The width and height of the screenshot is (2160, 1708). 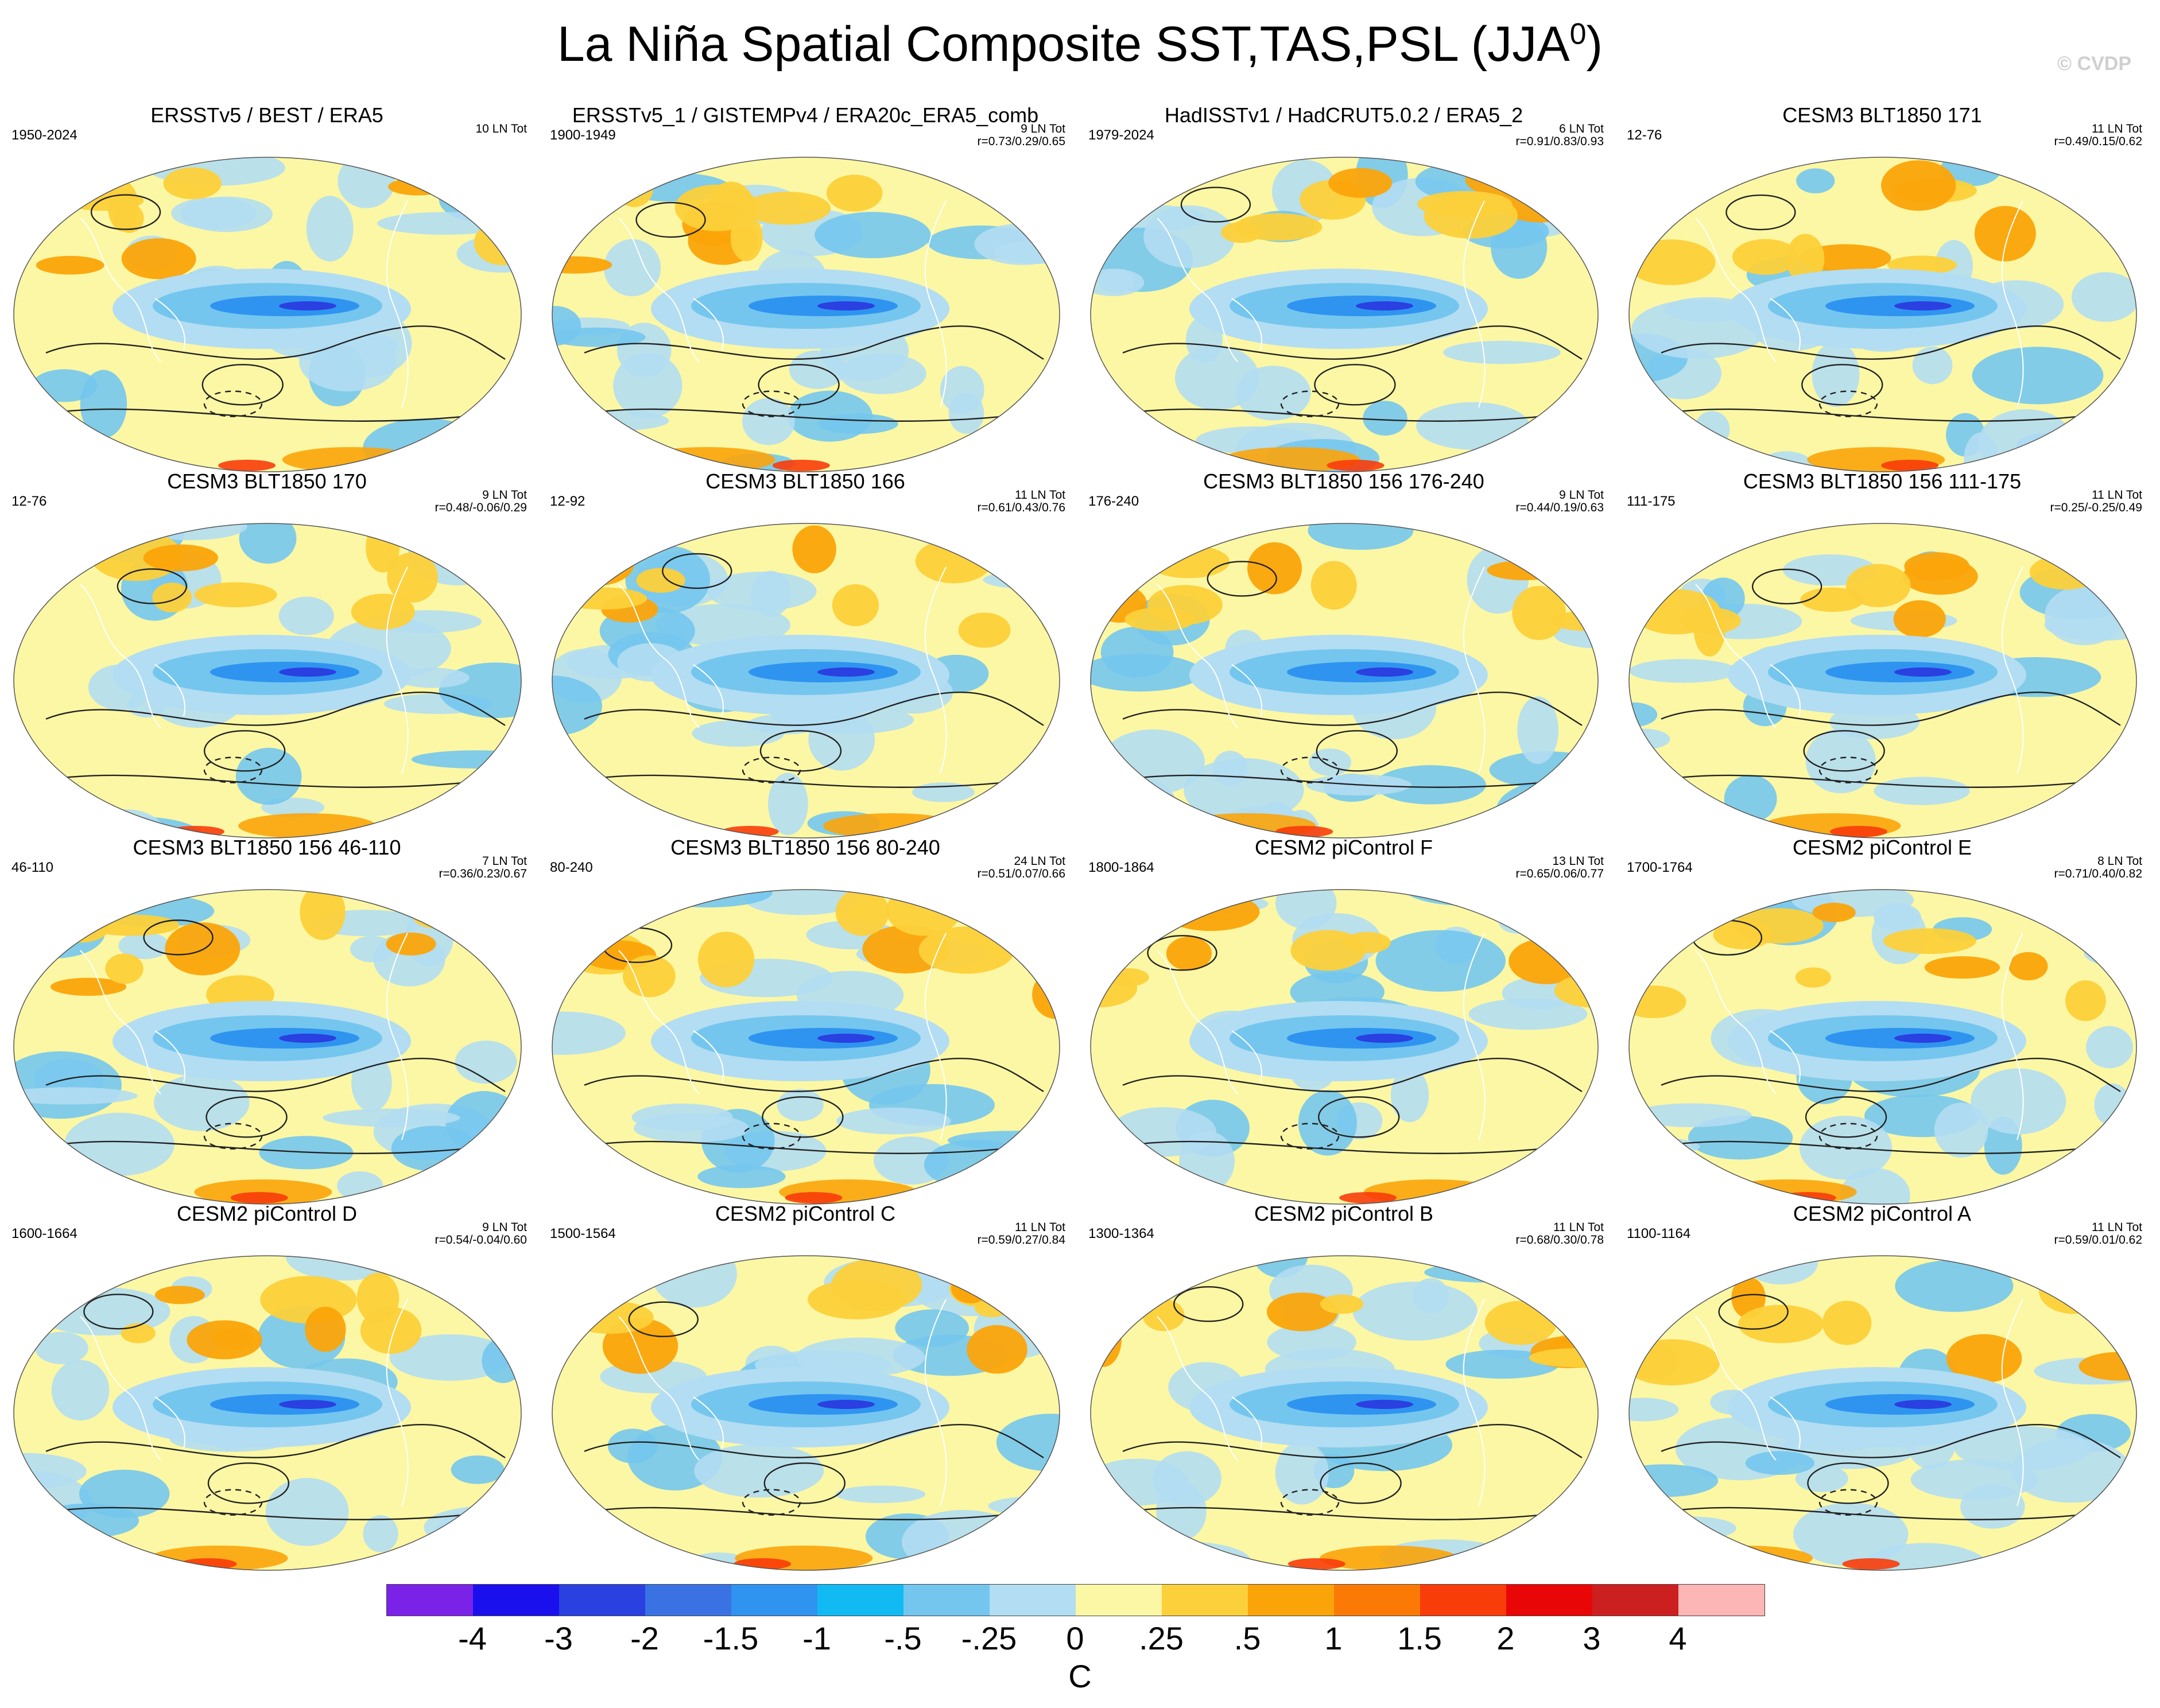 What do you see at coordinates (1121, 135) in the screenshot?
I see `panel-period: 1979-2024` at bounding box center [1121, 135].